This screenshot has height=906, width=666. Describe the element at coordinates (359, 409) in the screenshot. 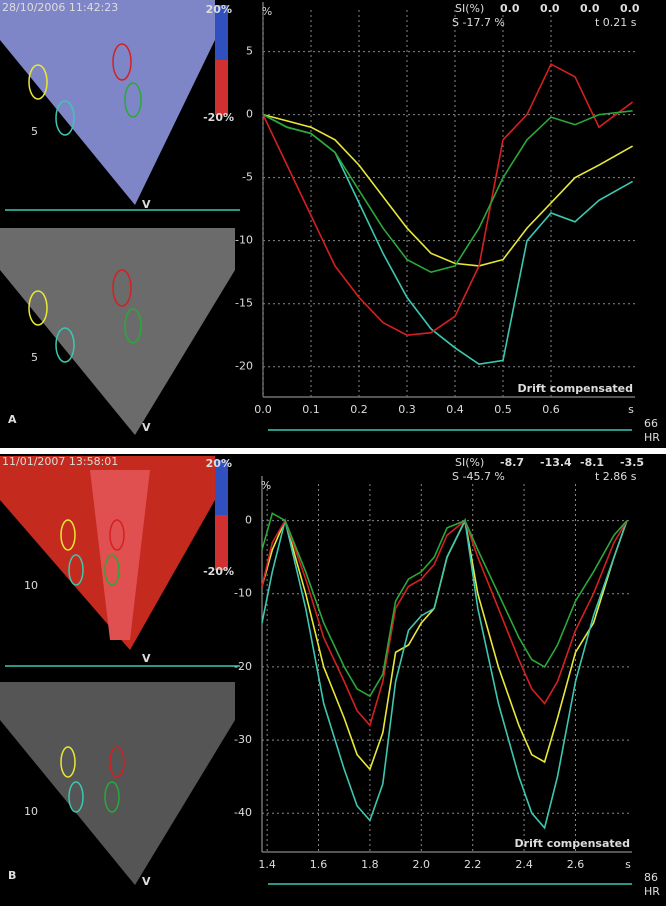

I see `x-tick-label: 0.2` at that location.